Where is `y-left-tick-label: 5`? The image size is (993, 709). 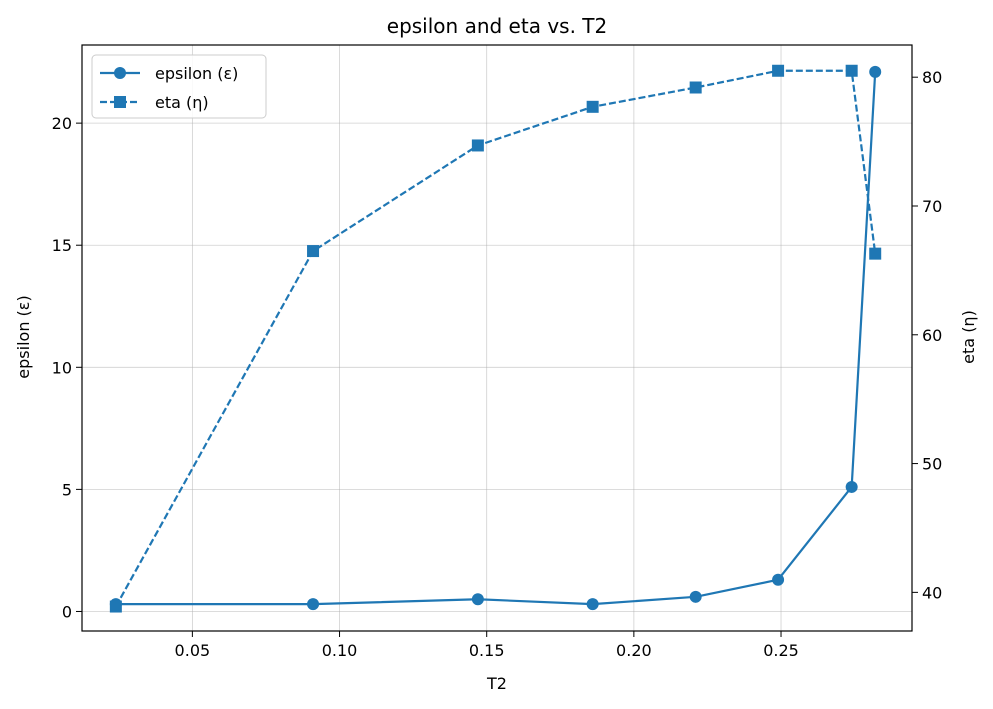 y-left-tick-label: 5 is located at coordinates (67, 489).